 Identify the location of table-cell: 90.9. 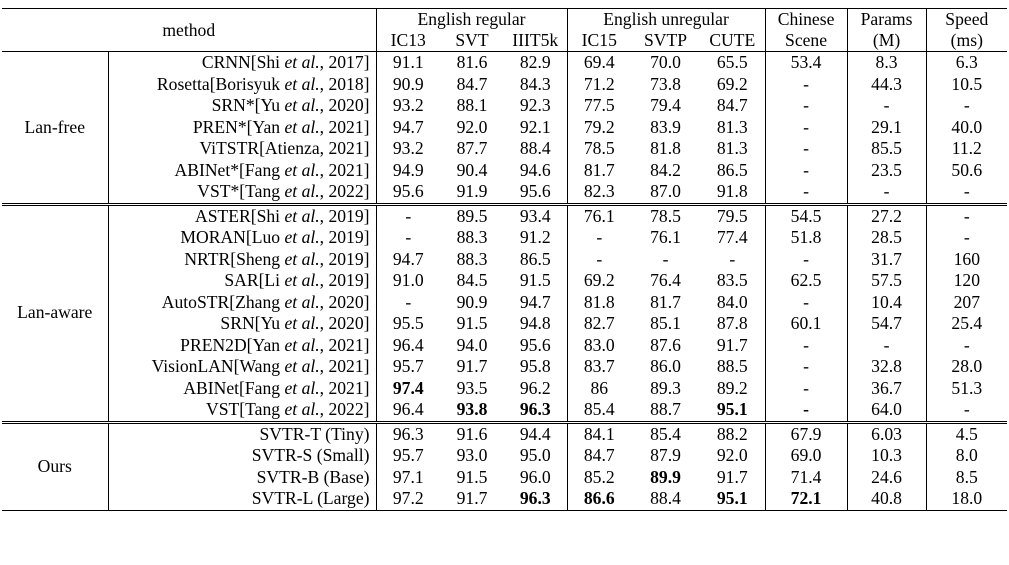
(408, 83).